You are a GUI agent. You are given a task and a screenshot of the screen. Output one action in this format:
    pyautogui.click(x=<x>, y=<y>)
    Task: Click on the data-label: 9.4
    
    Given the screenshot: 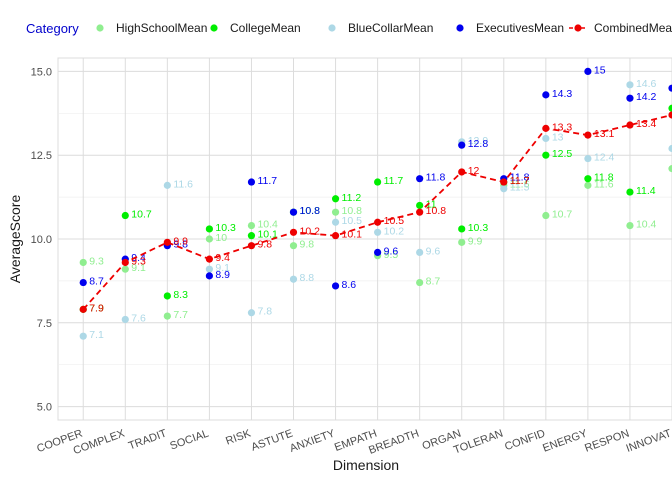 What is the action you would take?
    pyautogui.click(x=222, y=258)
    